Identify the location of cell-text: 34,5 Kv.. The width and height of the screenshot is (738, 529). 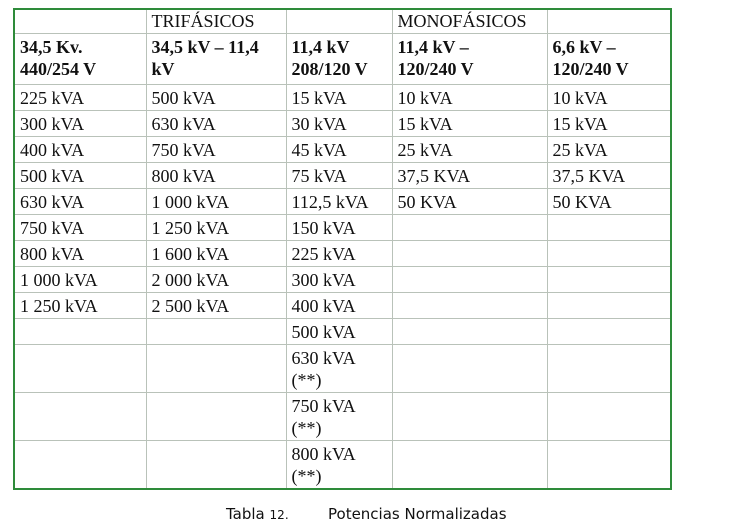
(51, 47).